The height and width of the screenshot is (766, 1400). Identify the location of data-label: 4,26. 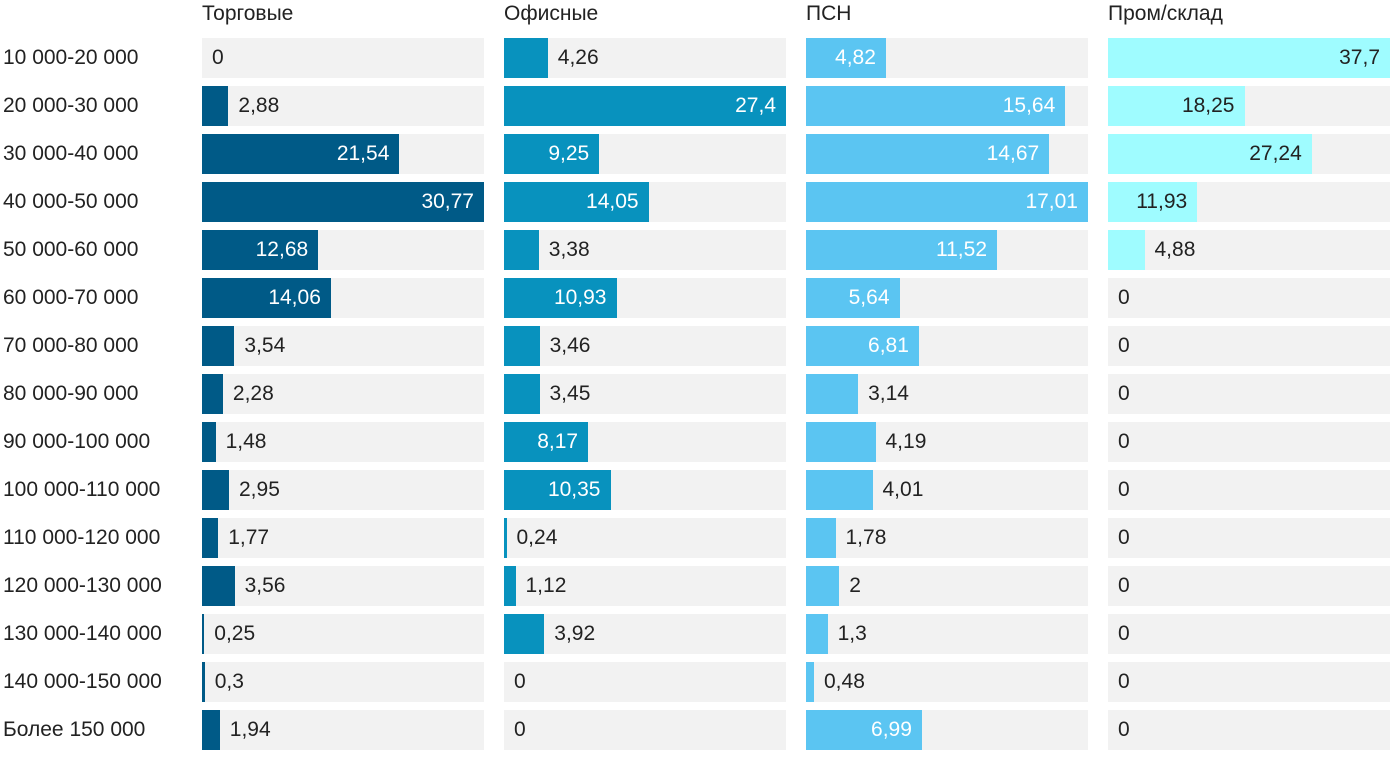
(578, 57).